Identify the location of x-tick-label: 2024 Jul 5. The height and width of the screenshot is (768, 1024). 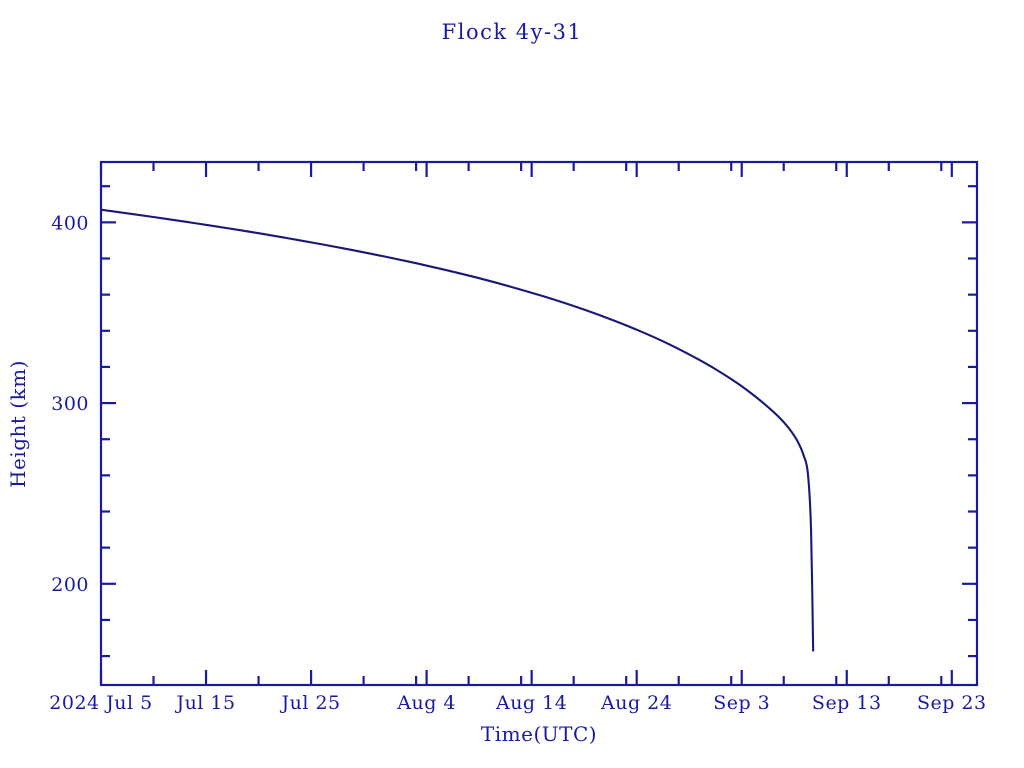
(100, 703).